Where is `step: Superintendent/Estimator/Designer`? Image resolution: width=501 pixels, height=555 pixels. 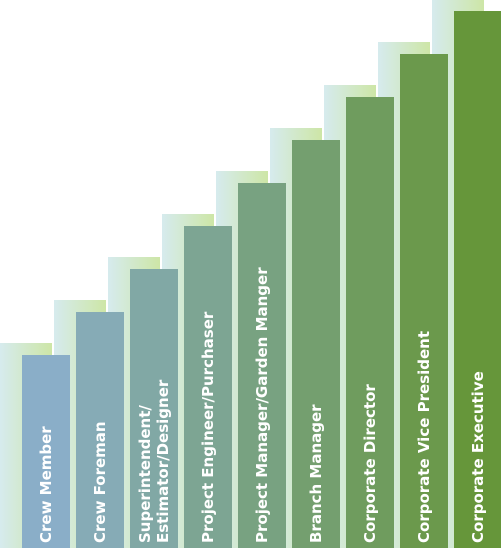 step: Superintendent/Estimator/Designer is located at coordinates (154, 408).